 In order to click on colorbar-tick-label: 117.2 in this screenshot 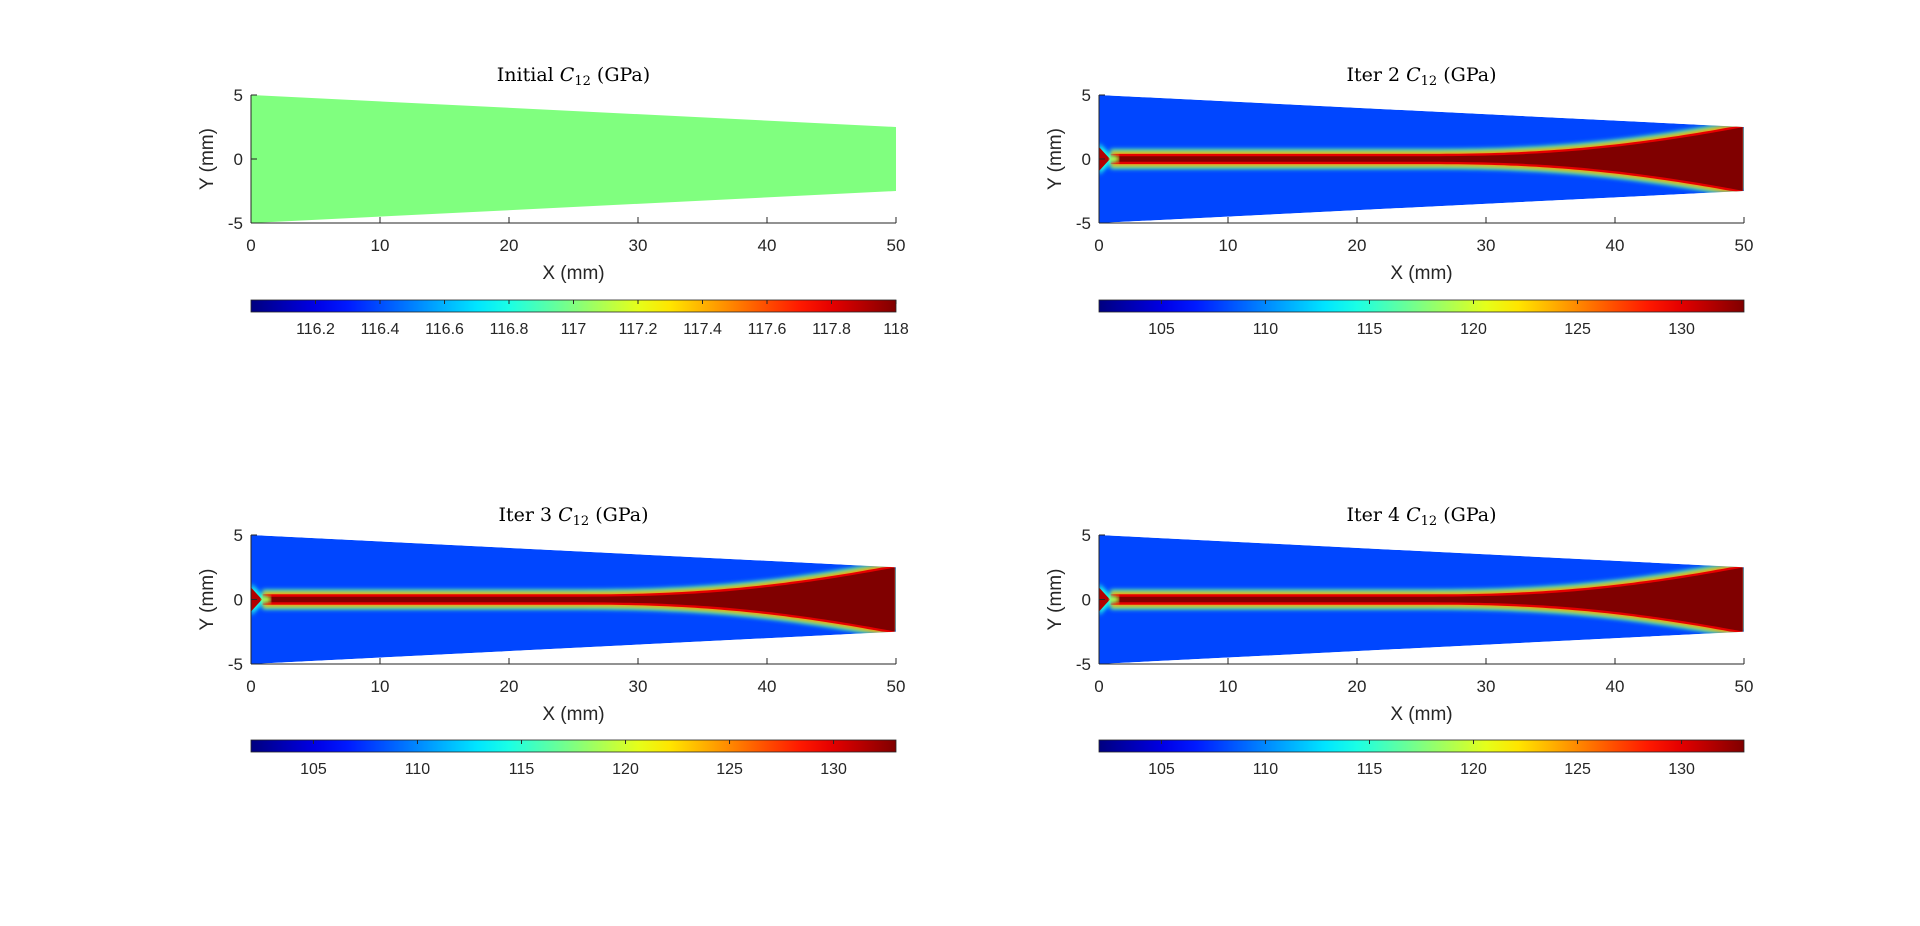, I will do `click(638, 329)`.